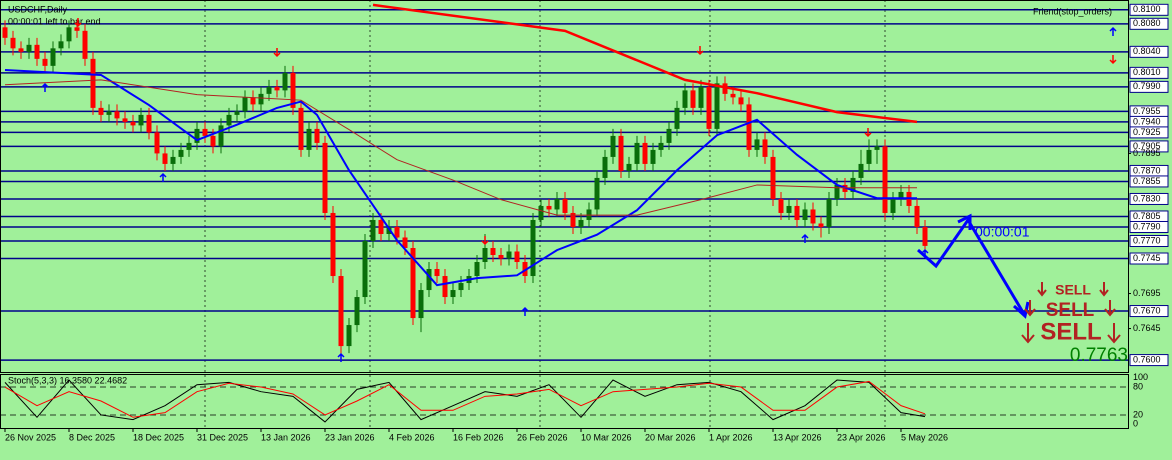 Image resolution: width=1172 pixels, height=460 pixels. What do you see at coordinates (1147, 359) in the screenshot?
I see `y-tick-label: 0.7600` at bounding box center [1147, 359].